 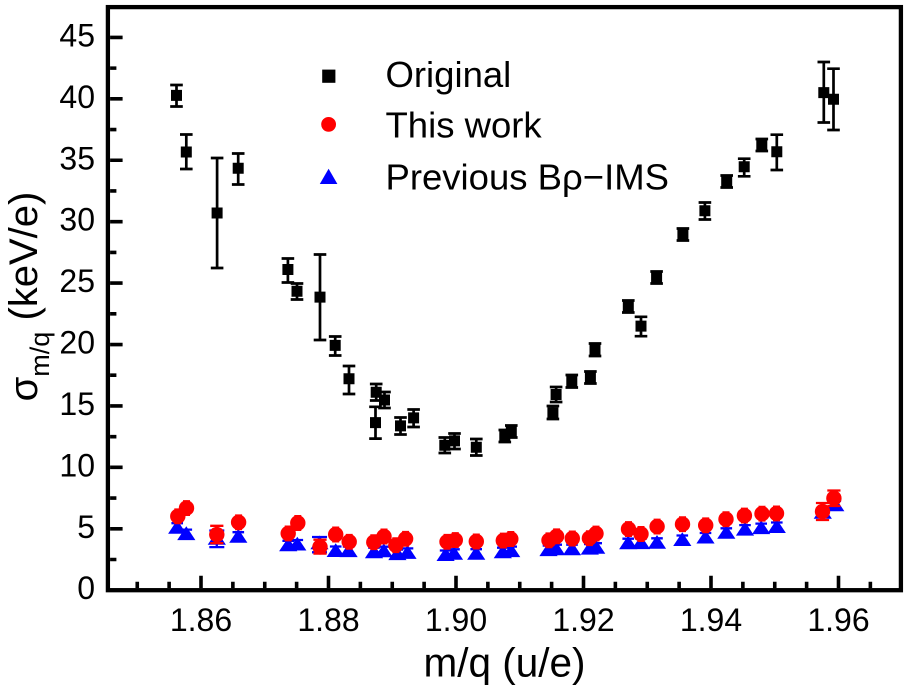 I want to click on svg-text: 30, so click(x=77, y=220).